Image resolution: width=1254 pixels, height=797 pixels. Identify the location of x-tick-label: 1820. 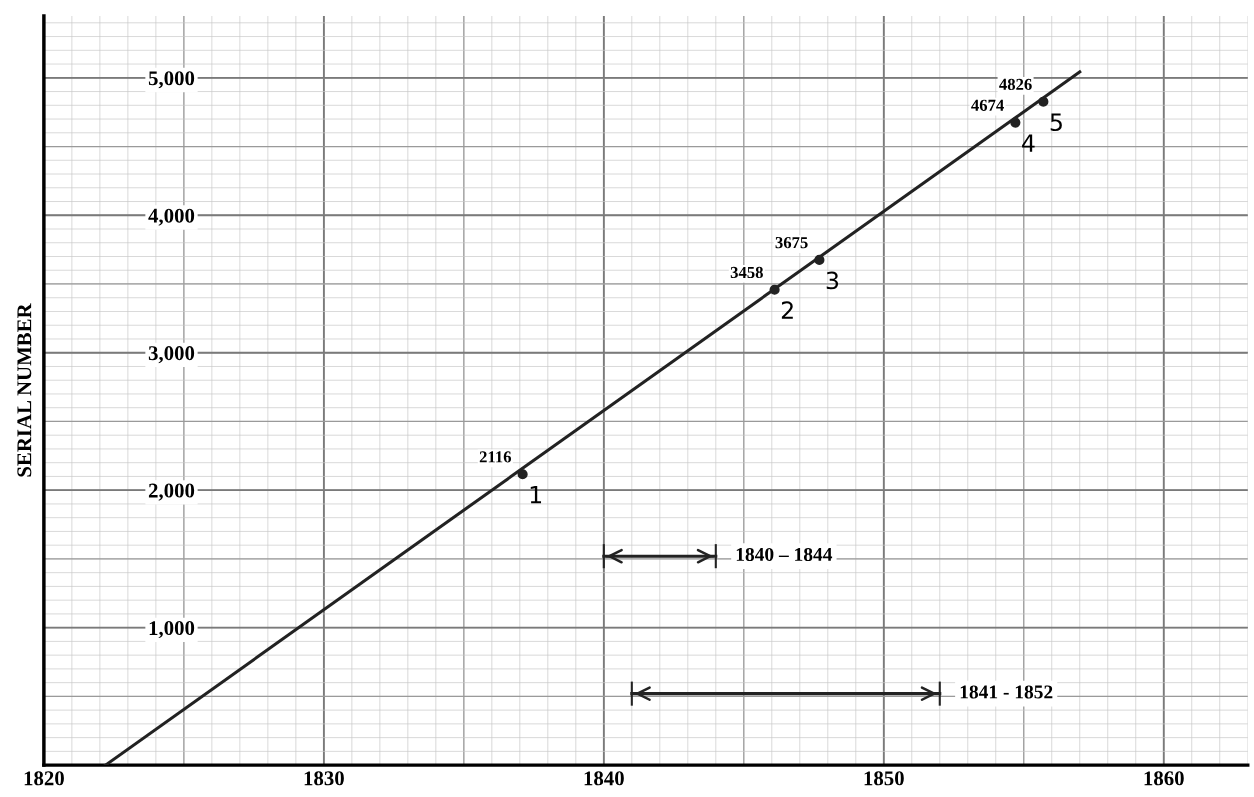
(44, 778).